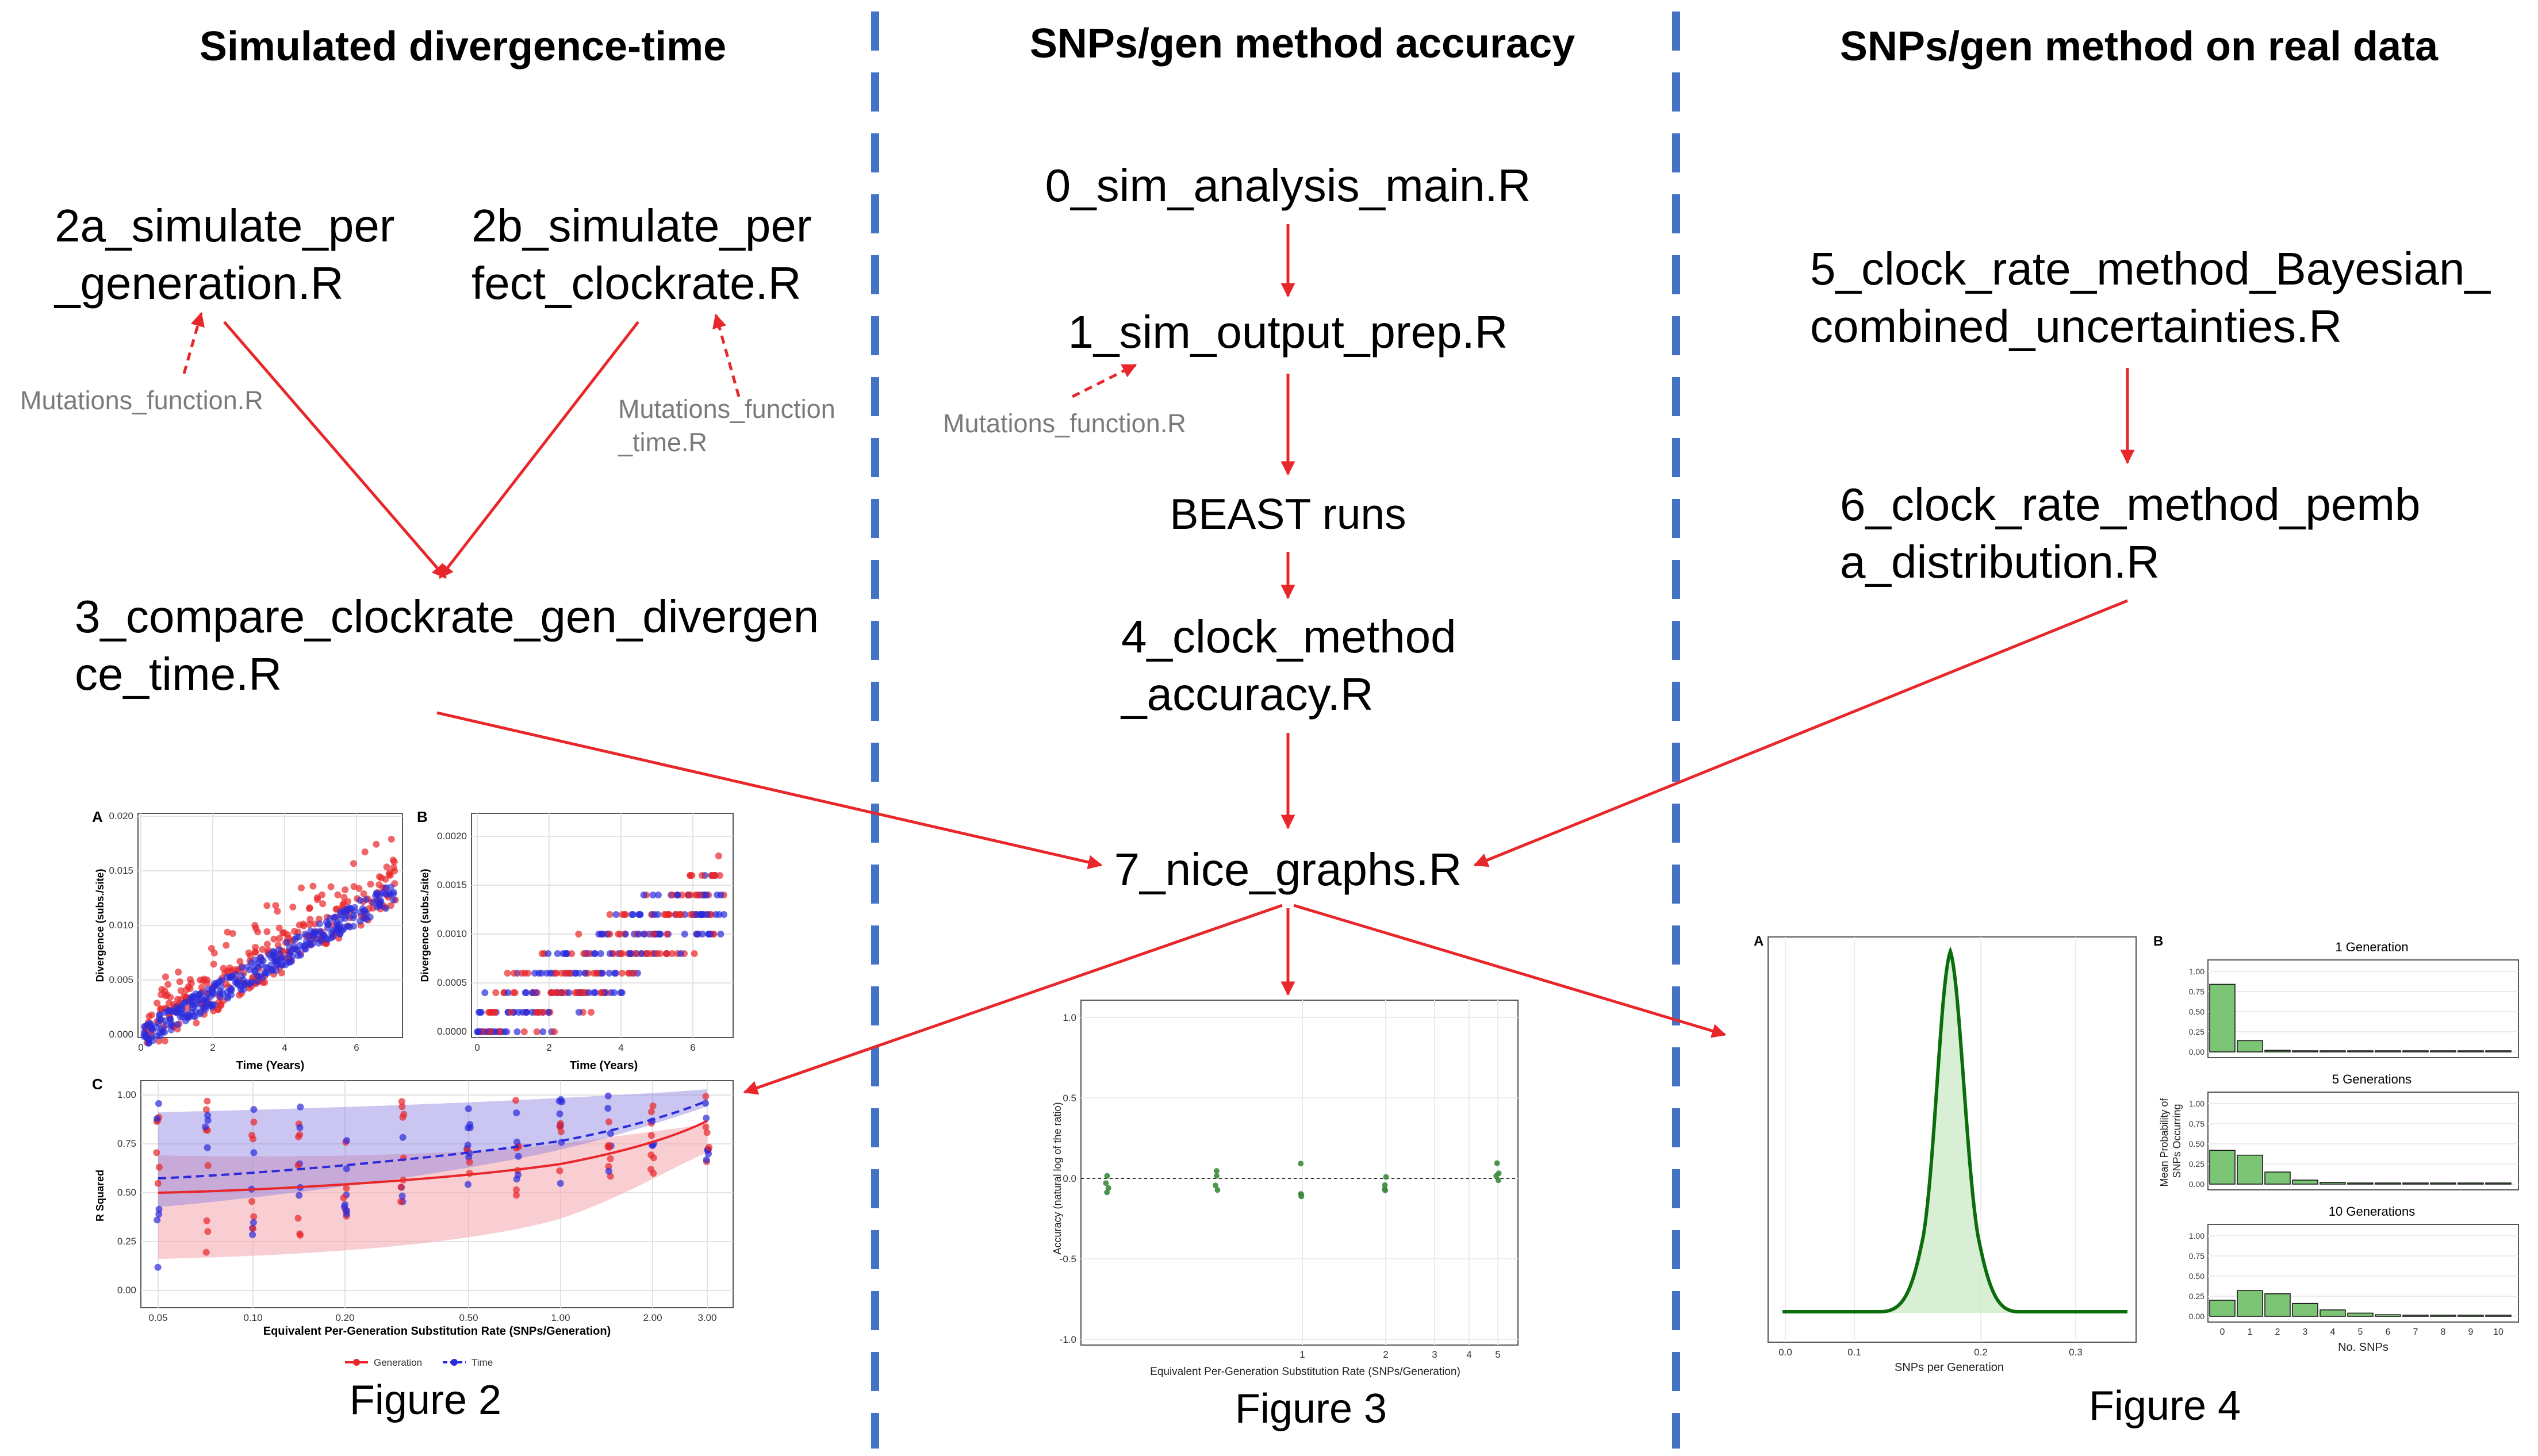  Describe the element at coordinates (1068, 1260) in the screenshot. I see `svg-text: -0.5` at that location.